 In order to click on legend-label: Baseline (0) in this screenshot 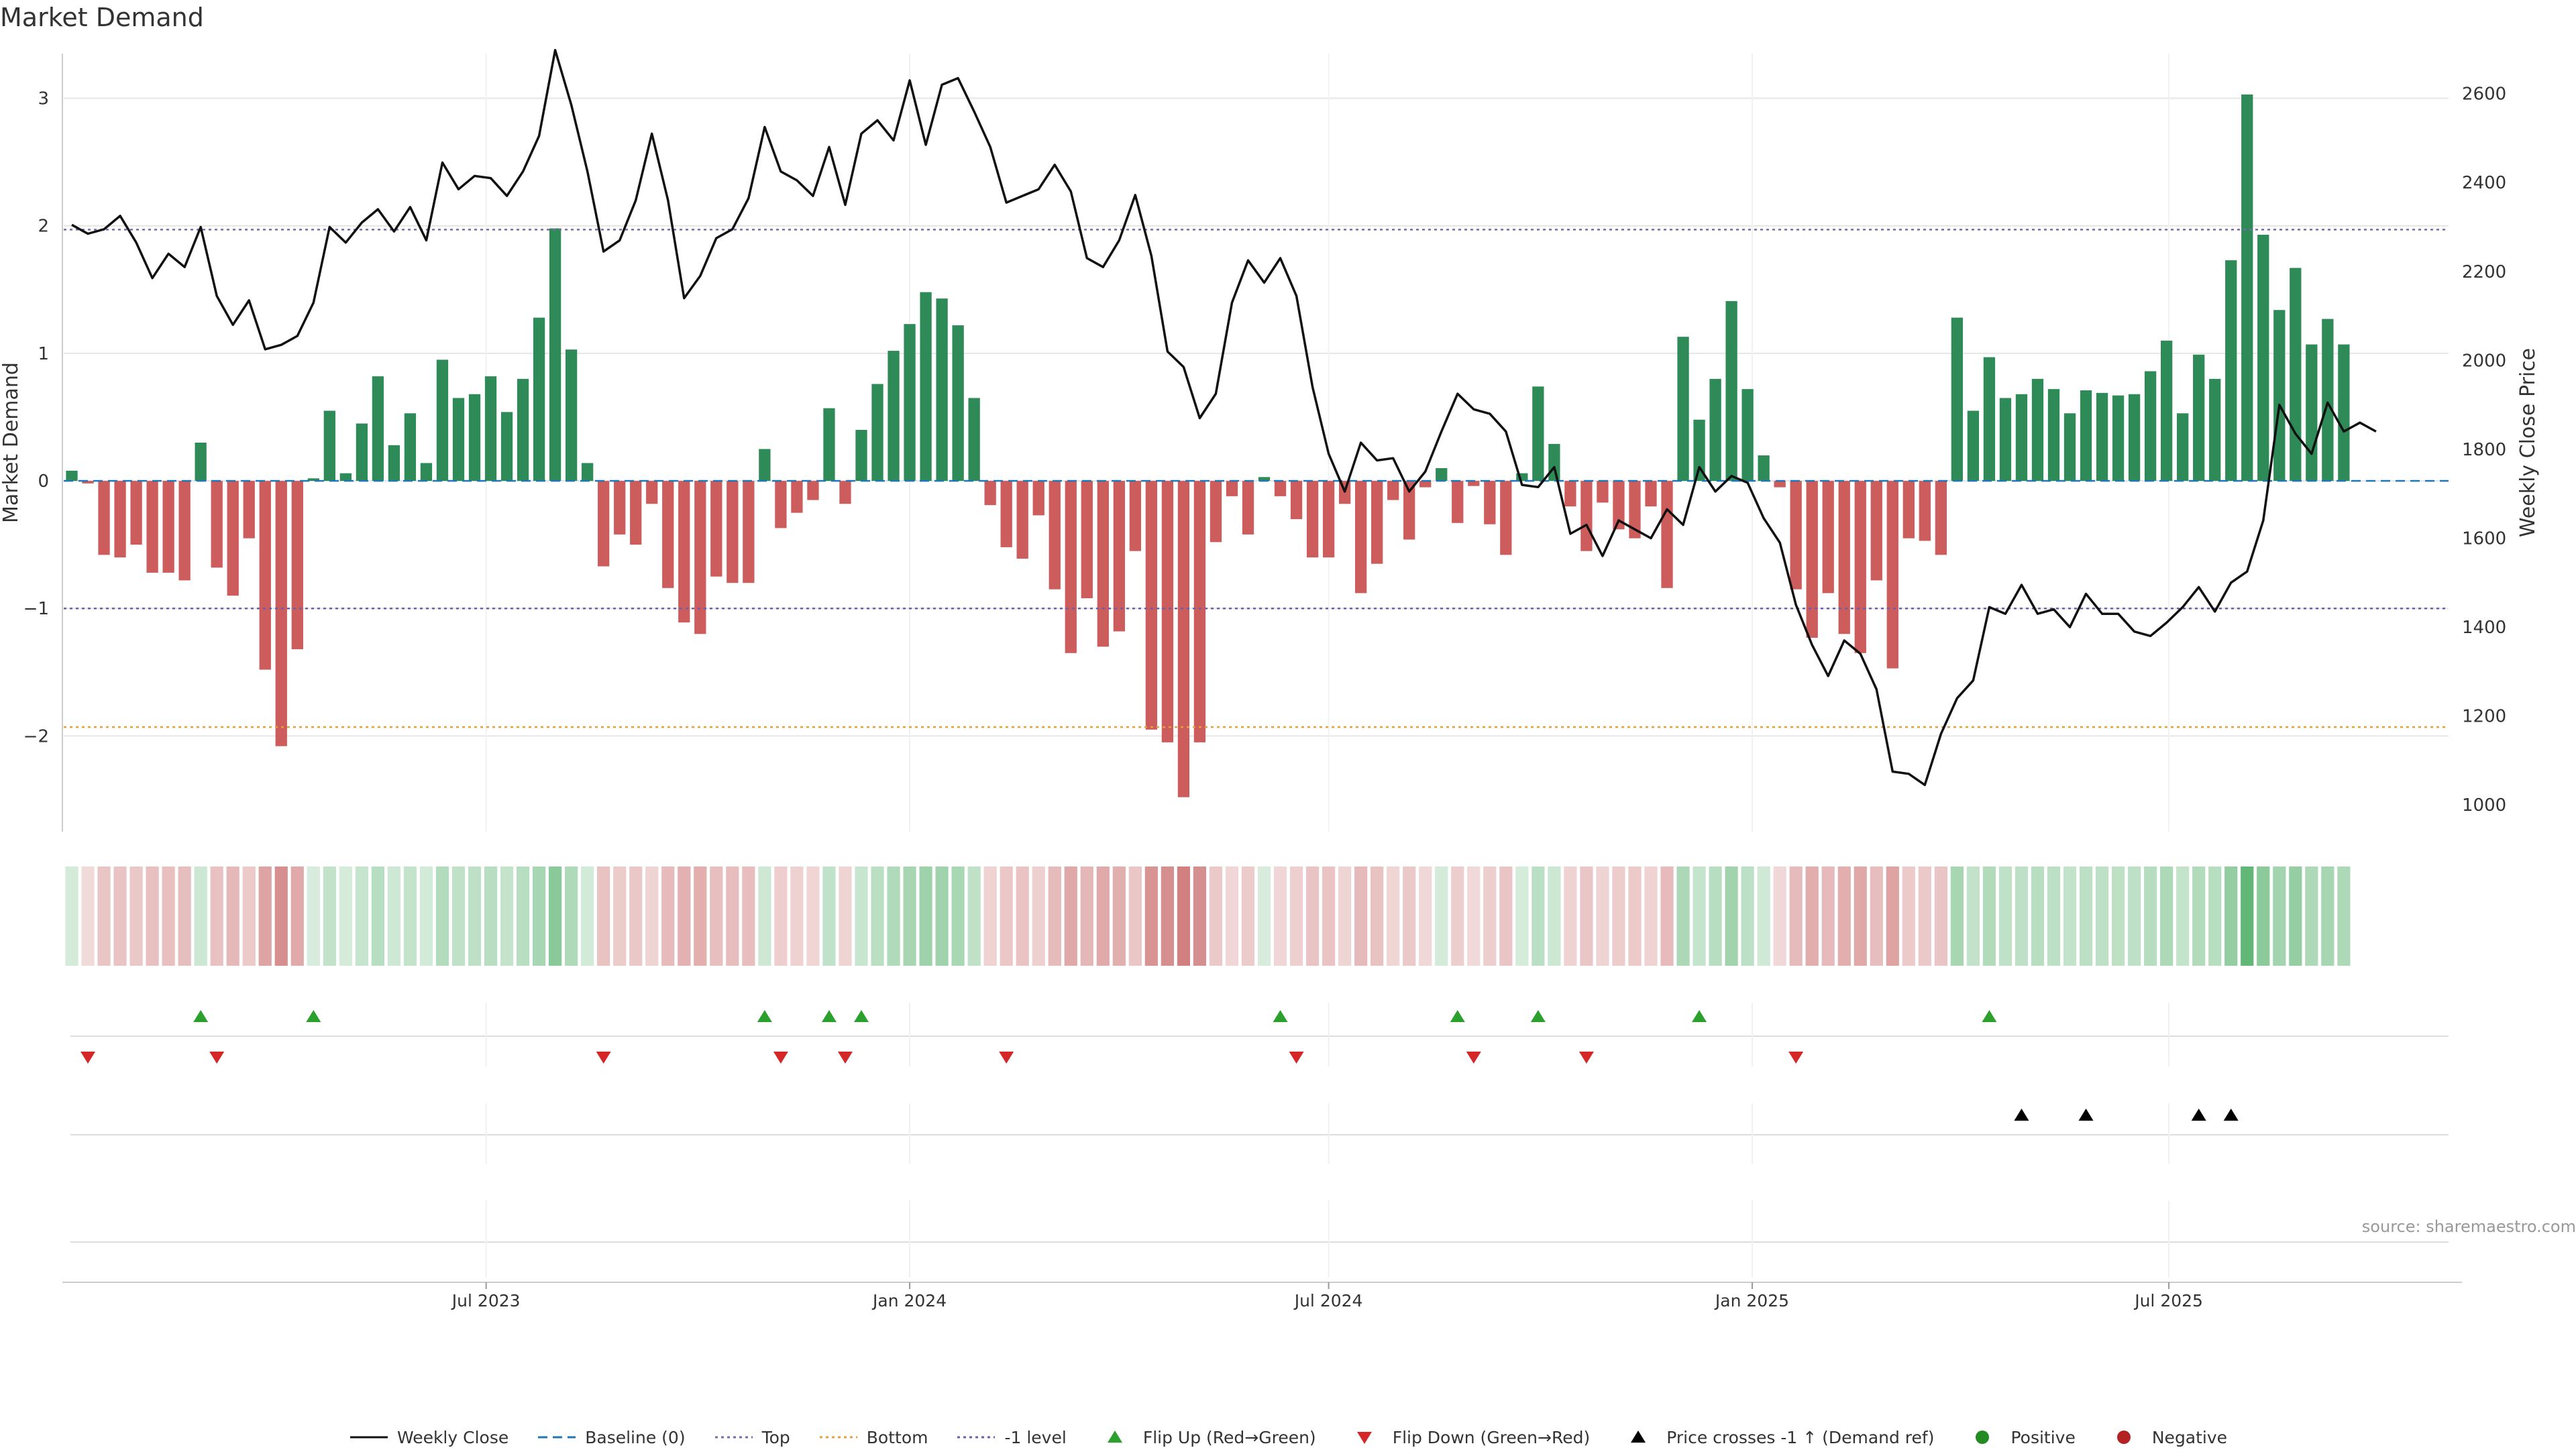, I will do `click(635, 1437)`.